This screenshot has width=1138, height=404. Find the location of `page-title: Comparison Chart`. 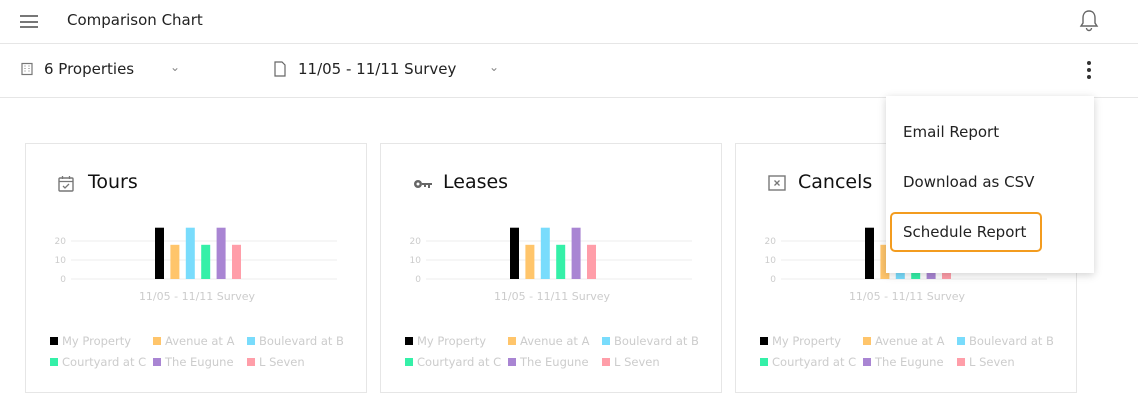

page-title: Comparison Chart is located at coordinates (135, 20).